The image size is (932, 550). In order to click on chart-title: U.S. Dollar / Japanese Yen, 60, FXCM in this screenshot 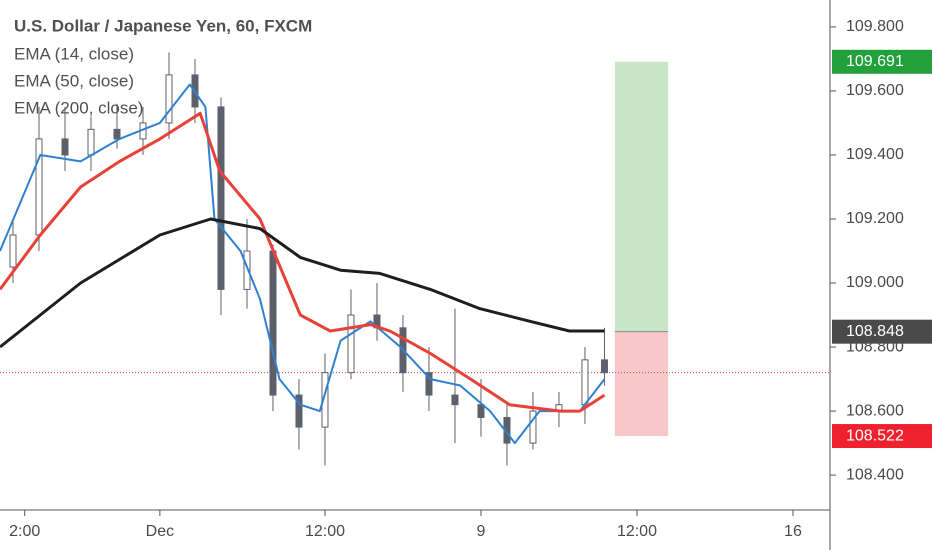, I will do `click(163, 25)`.